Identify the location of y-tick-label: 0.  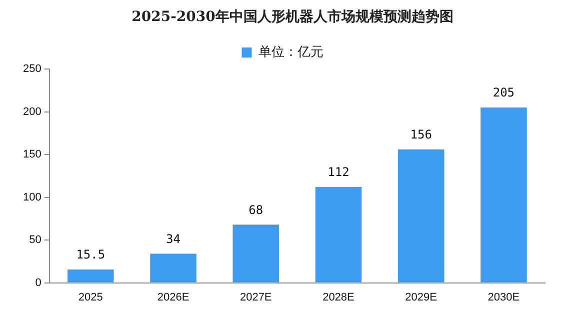
(38, 282).